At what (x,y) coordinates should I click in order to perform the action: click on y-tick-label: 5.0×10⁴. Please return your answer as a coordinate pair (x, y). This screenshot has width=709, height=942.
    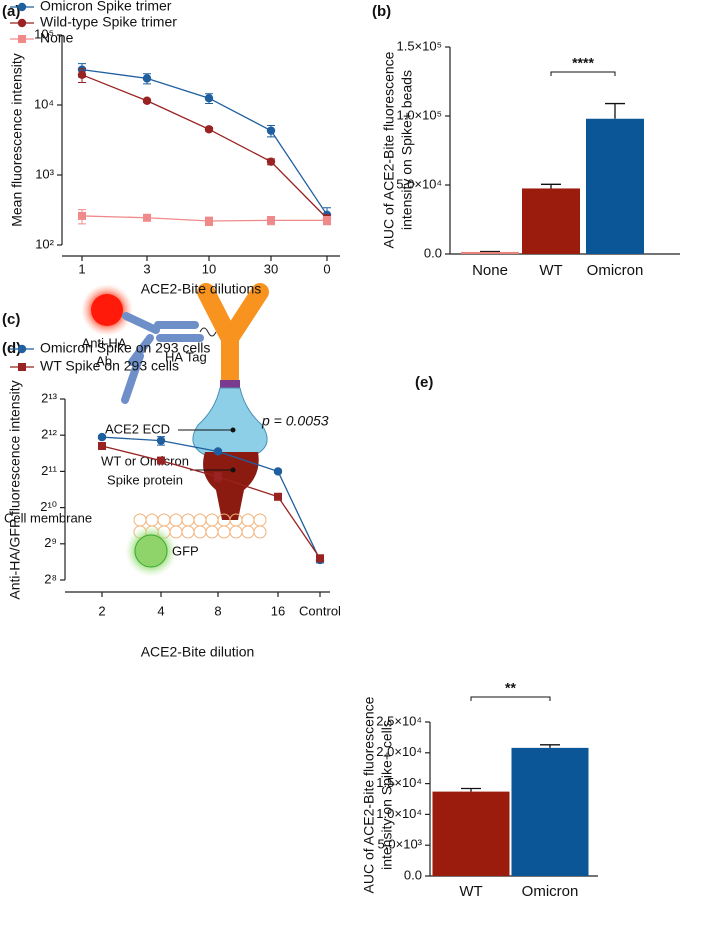
    Looking at the image, I should click on (419, 183).